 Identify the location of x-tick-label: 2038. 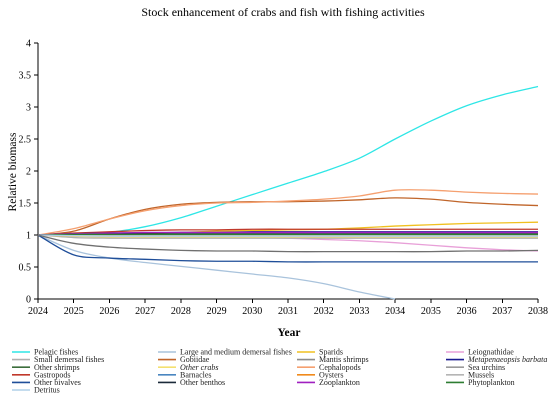
(538, 311).